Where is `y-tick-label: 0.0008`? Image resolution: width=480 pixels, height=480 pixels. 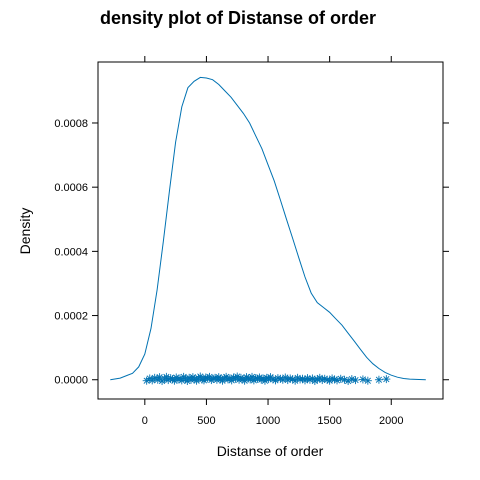 y-tick-label: 0.0008 is located at coordinates (71, 124).